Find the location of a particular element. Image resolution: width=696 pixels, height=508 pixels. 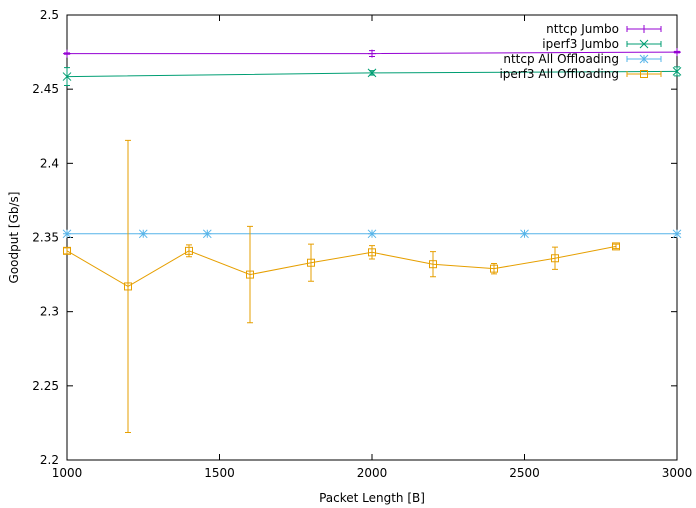

legend-label: nttcp All Offloading is located at coordinates (561, 59).